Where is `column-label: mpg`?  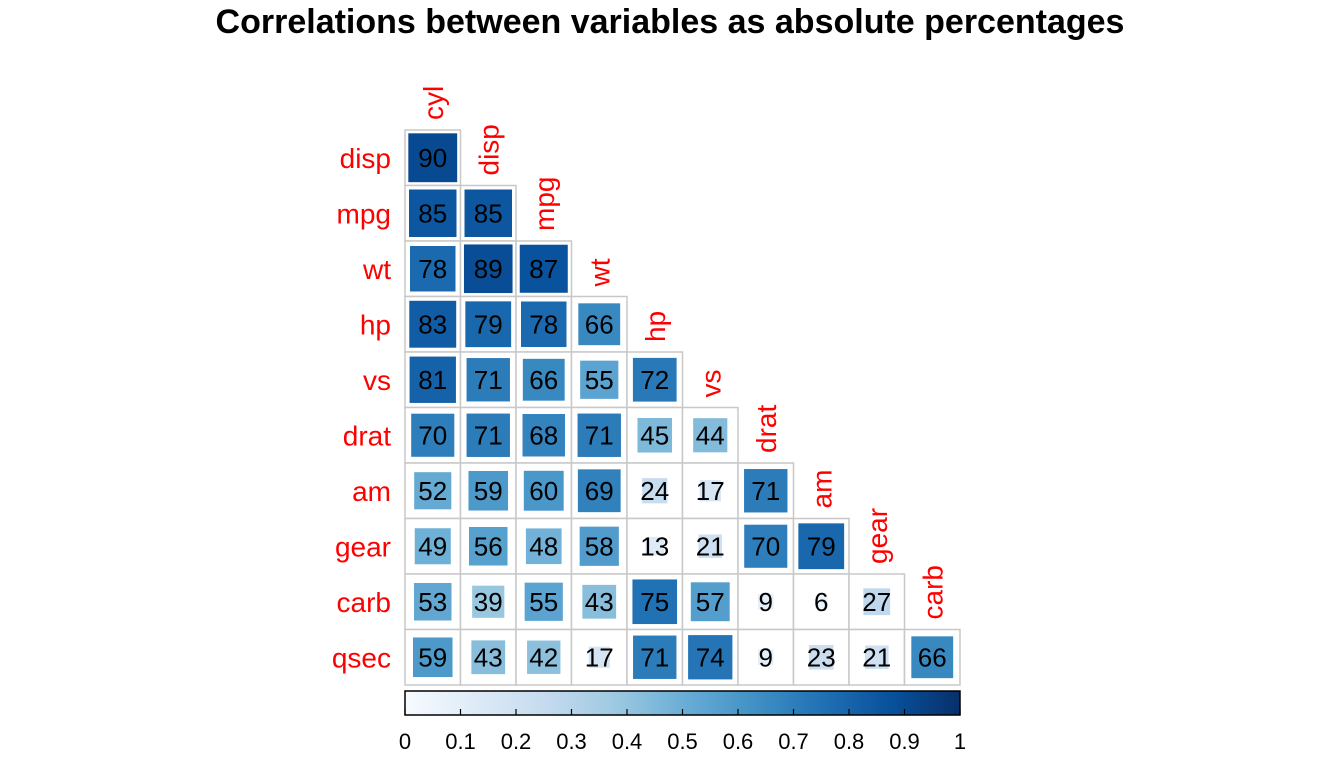
column-label: mpg is located at coordinates (544, 204).